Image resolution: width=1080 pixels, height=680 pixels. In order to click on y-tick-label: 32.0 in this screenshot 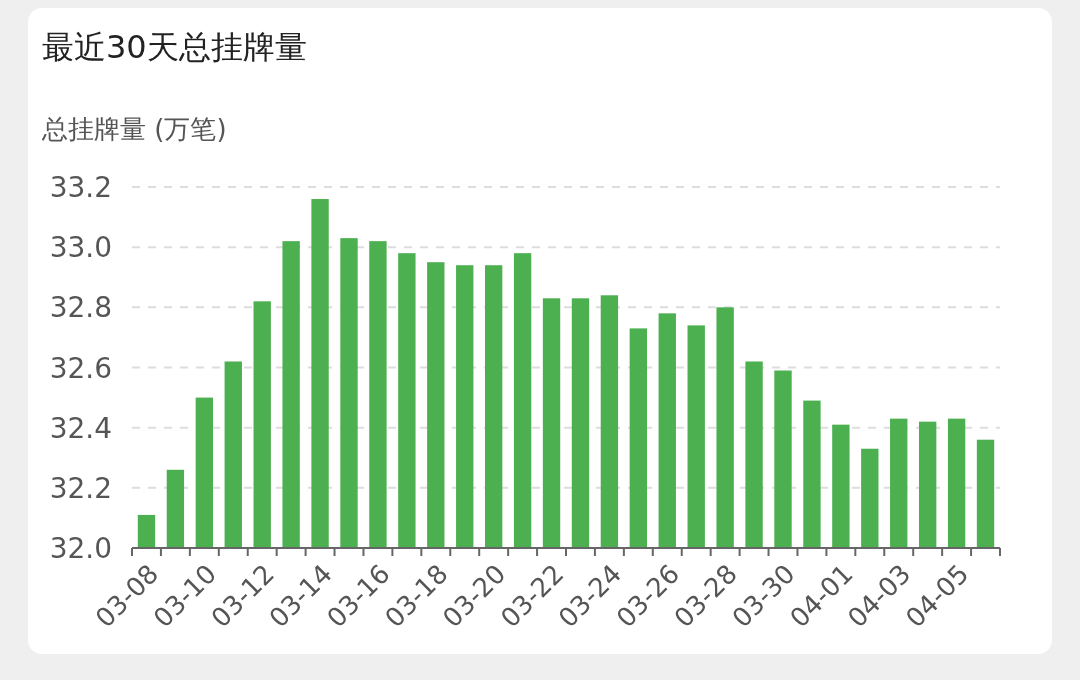, I will do `click(80, 548)`.